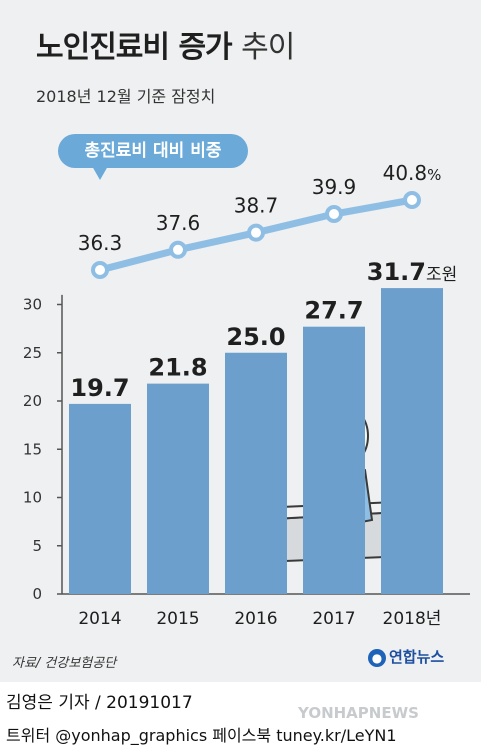 The height and width of the screenshot is (750, 481). Describe the element at coordinates (153, 151) in the screenshot. I see `share-legend-pill: 총진료비 대비 비중` at that location.